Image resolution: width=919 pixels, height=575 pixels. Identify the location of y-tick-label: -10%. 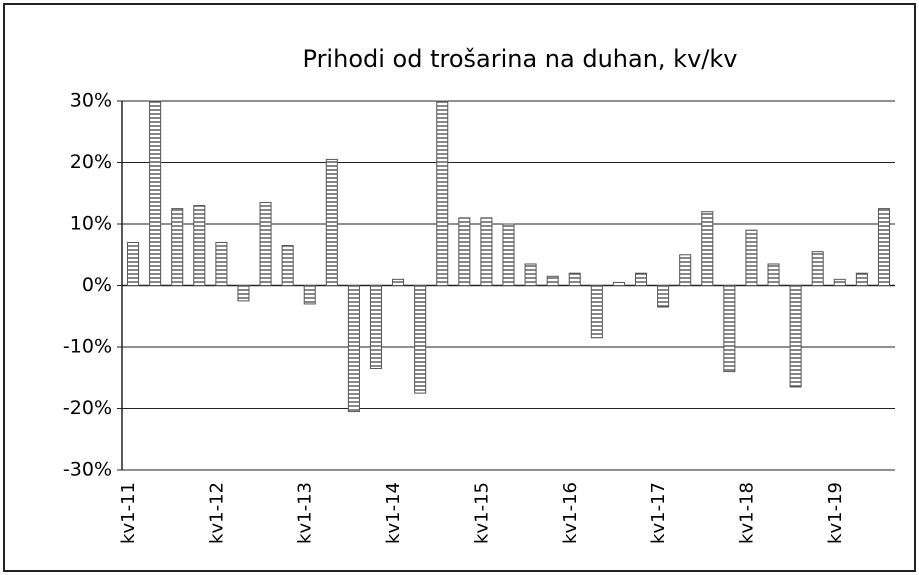
(87, 347).